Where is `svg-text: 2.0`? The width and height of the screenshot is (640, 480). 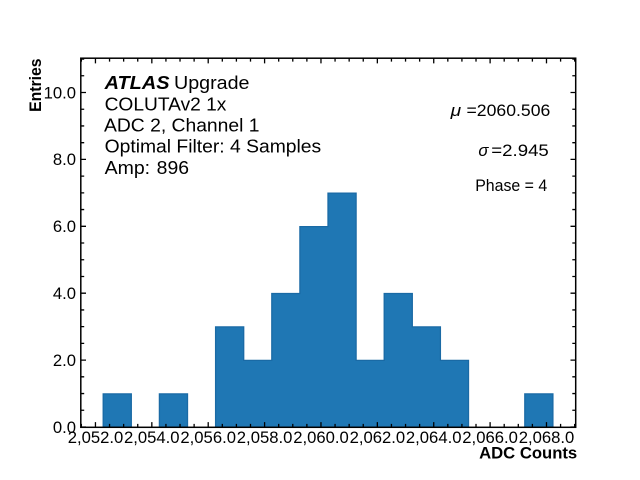
svg-text: 2.0 is located at coordinates (64, 360).